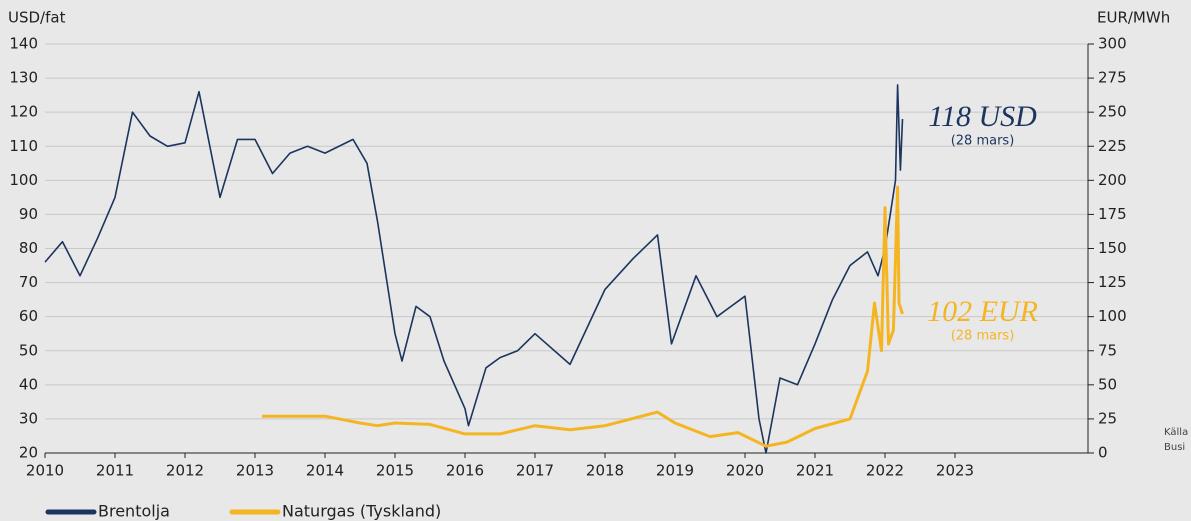 This screenshot has height=521, width=1191. I want to click on annotation: 118 USD, so click(982, 116).